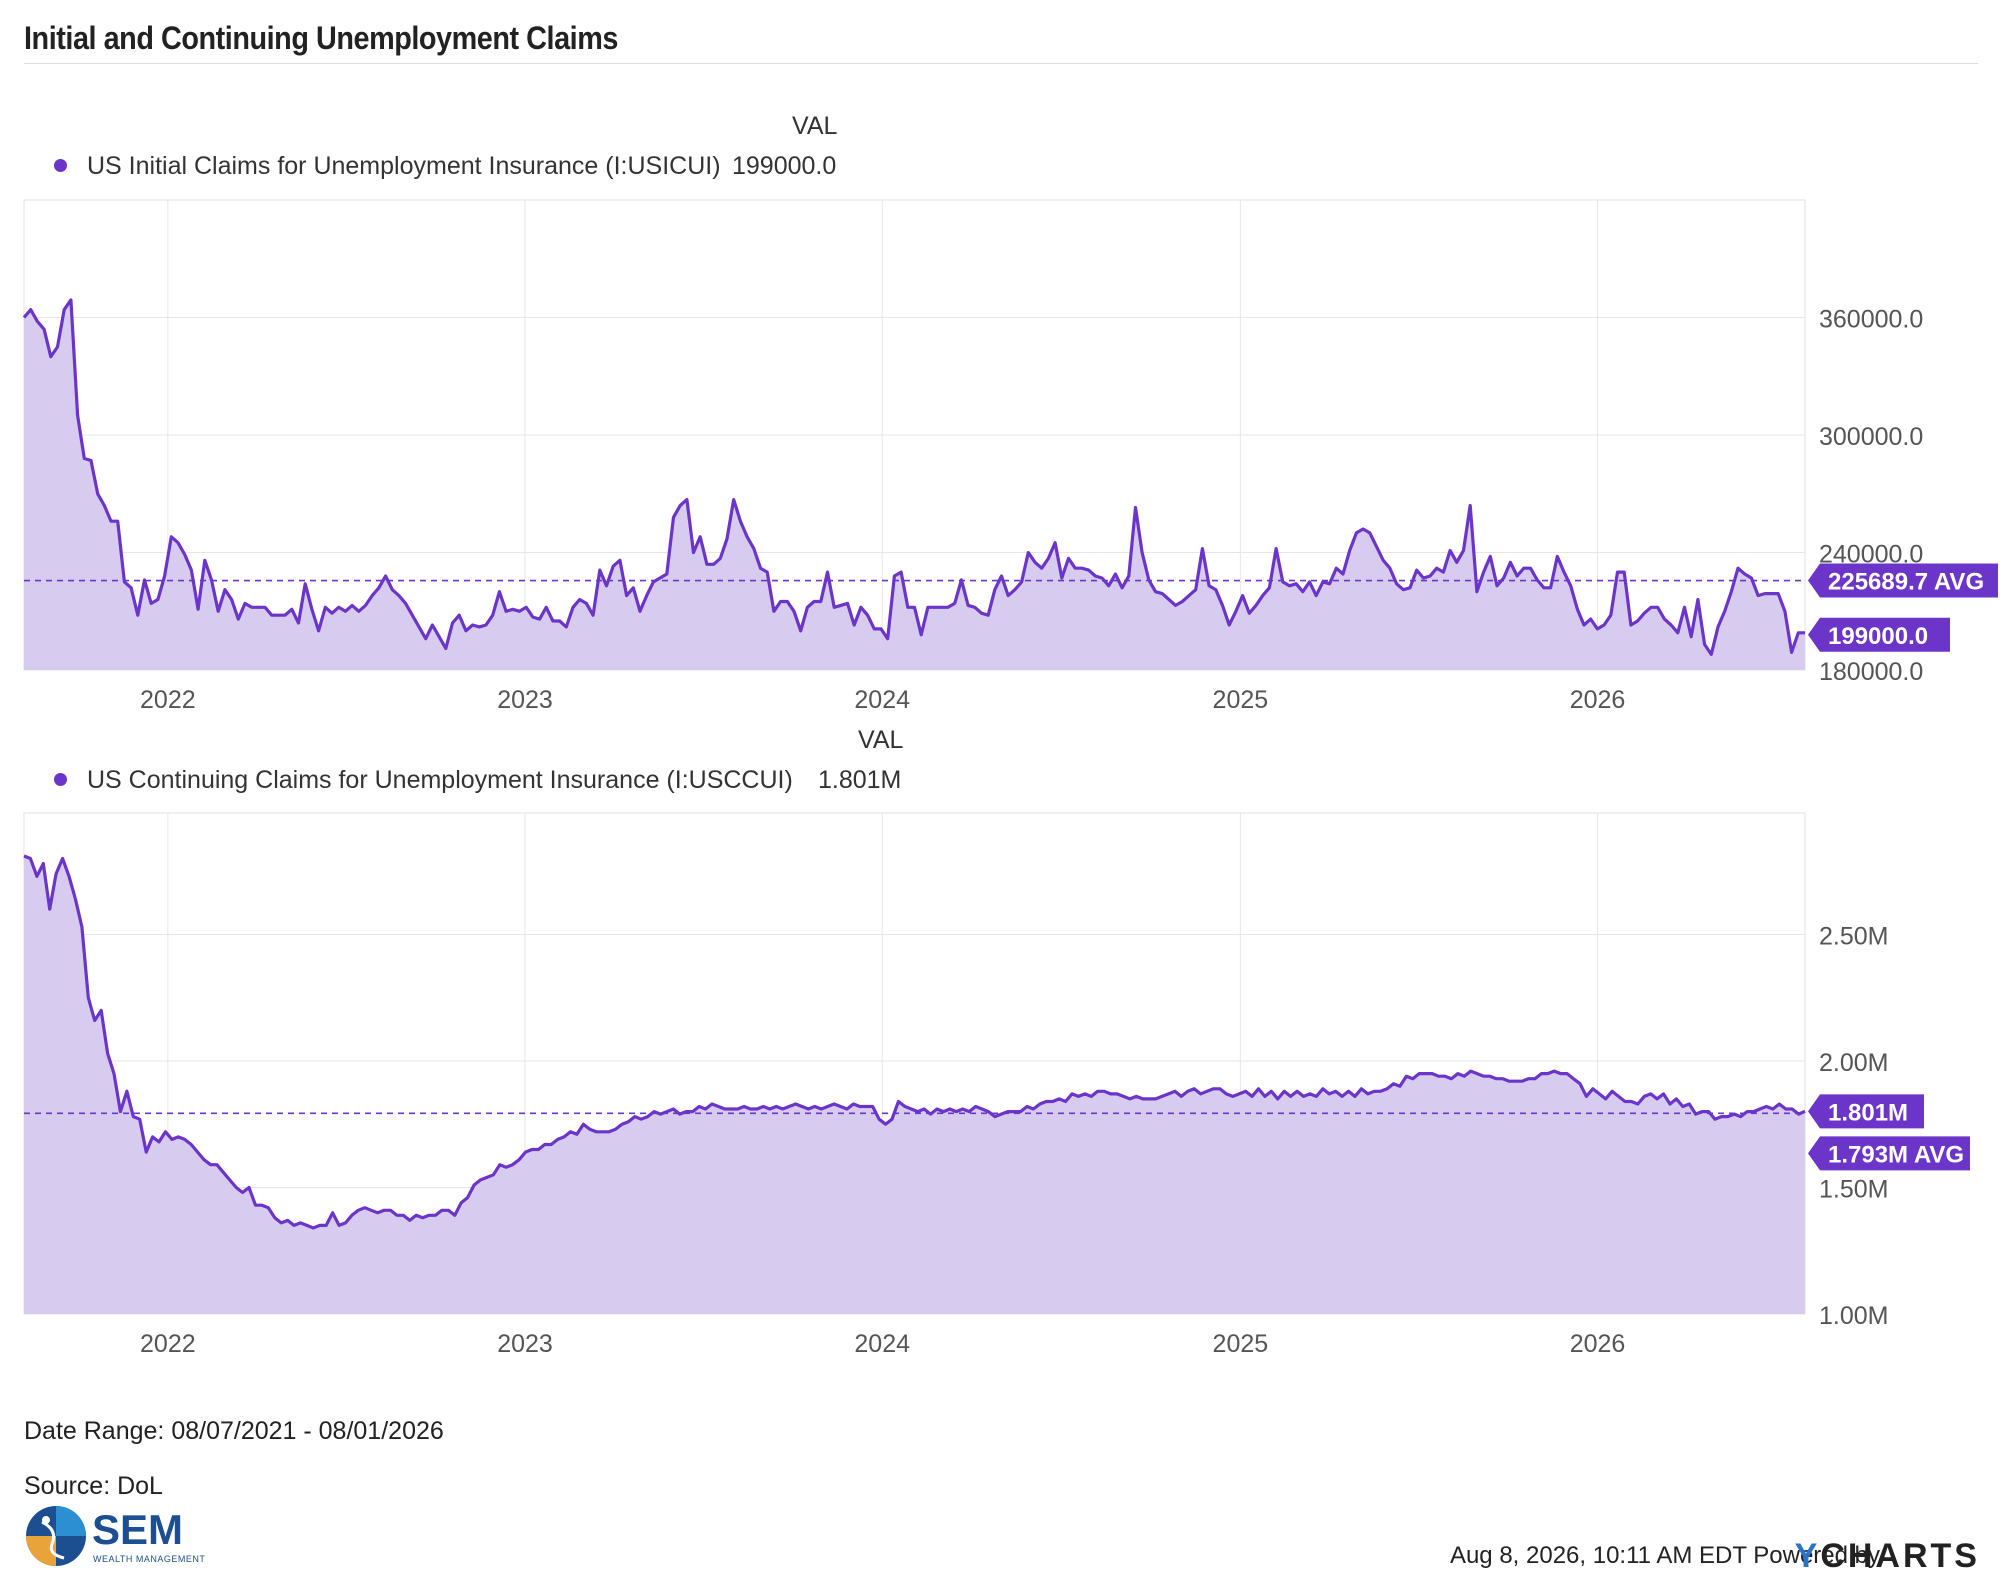 The width and height of the screenshot is (2000, 1585). I want to click on ycharts-logo: YCHARTS, so click(1887, 1556).